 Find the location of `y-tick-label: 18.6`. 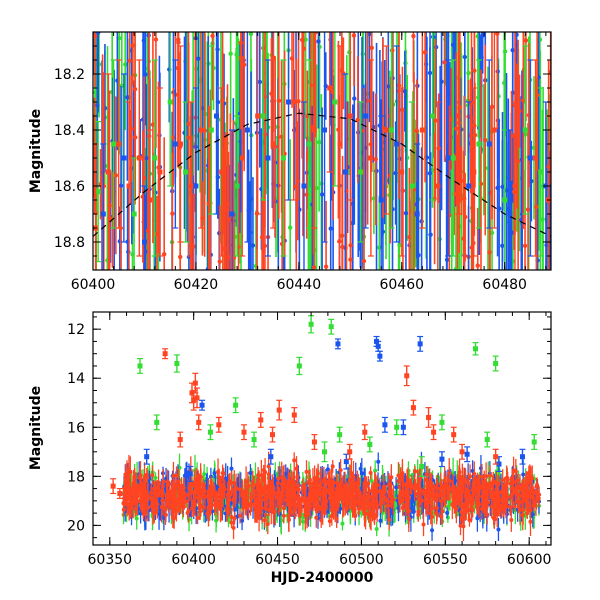

y-tick-label: 18.6 is located at coordinates (69, 187).